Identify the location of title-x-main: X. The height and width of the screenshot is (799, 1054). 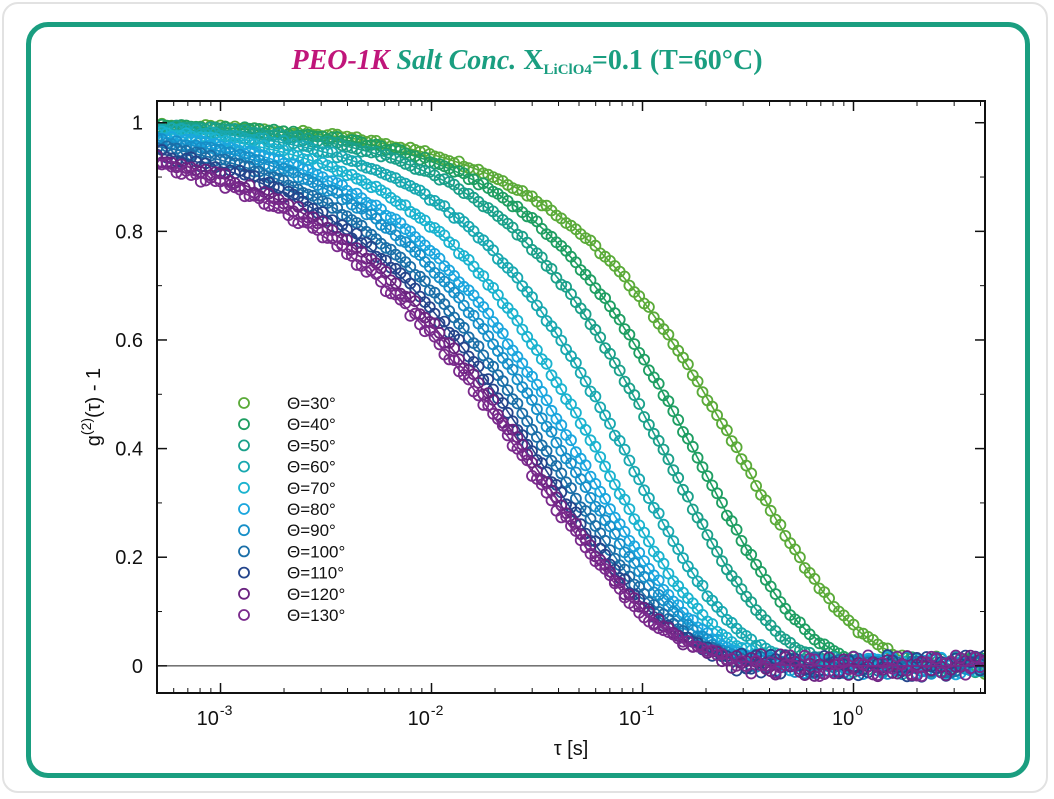
(533, 60).